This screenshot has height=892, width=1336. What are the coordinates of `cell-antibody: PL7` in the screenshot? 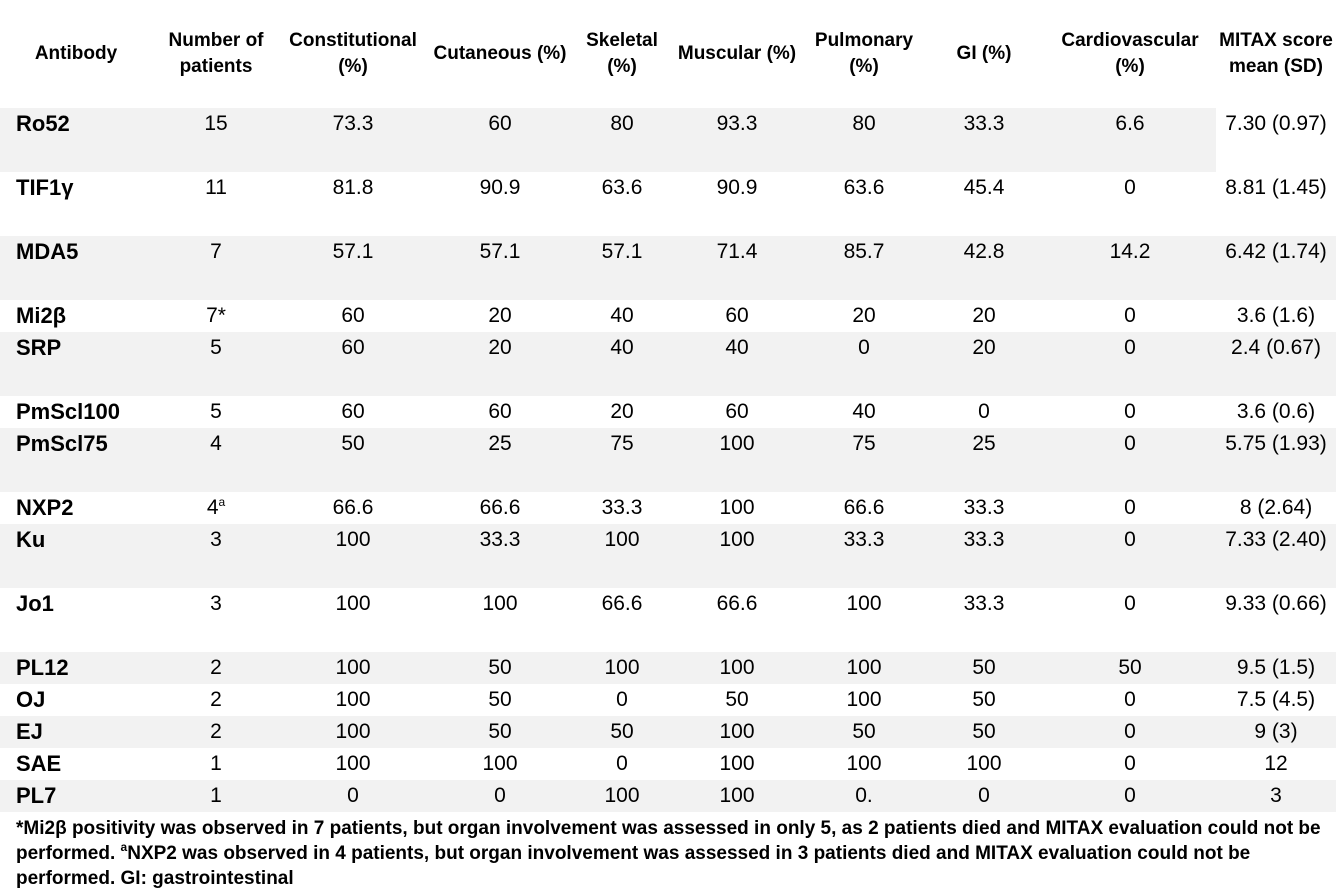 It's located at (76, 796).